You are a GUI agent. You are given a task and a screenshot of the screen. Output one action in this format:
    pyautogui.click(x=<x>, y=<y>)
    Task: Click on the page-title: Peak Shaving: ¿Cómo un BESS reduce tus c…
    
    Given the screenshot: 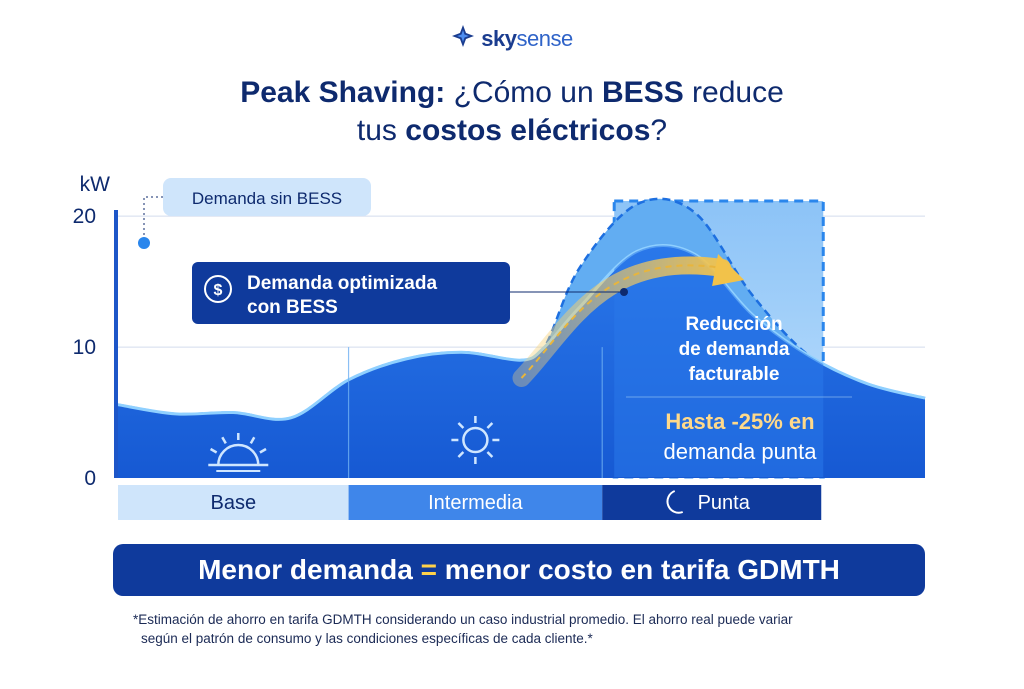 What is the action you would take?
    pyautogui.click(x=512, y=112)
    